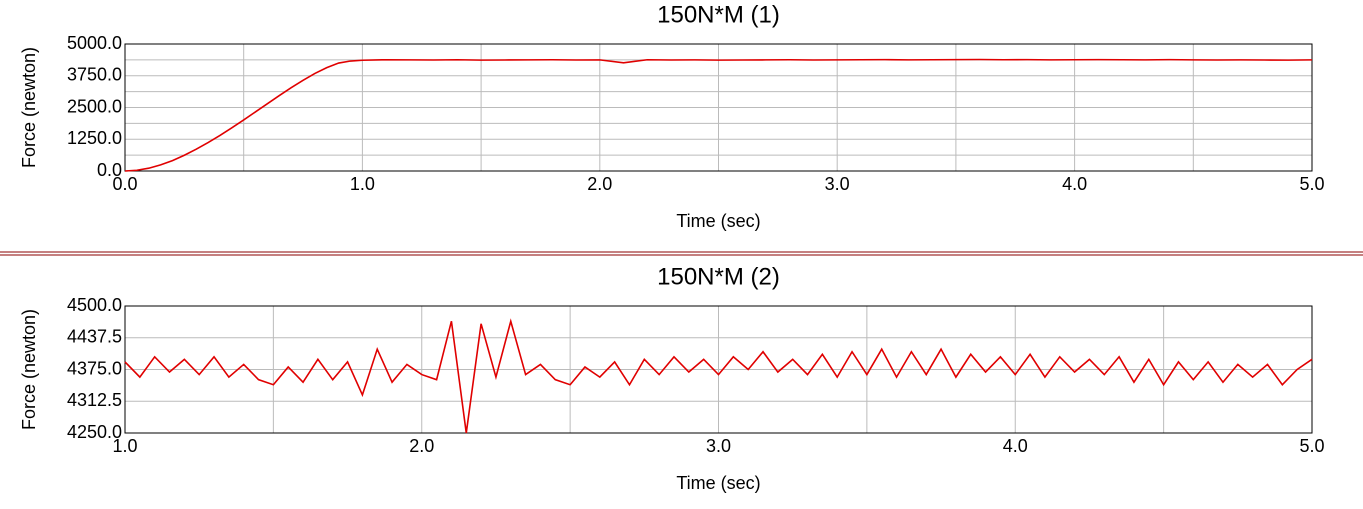 The height and width of the screenshot is (509, 1363). I want to click on y-tick-label: 4375.0, so click(94, 368).